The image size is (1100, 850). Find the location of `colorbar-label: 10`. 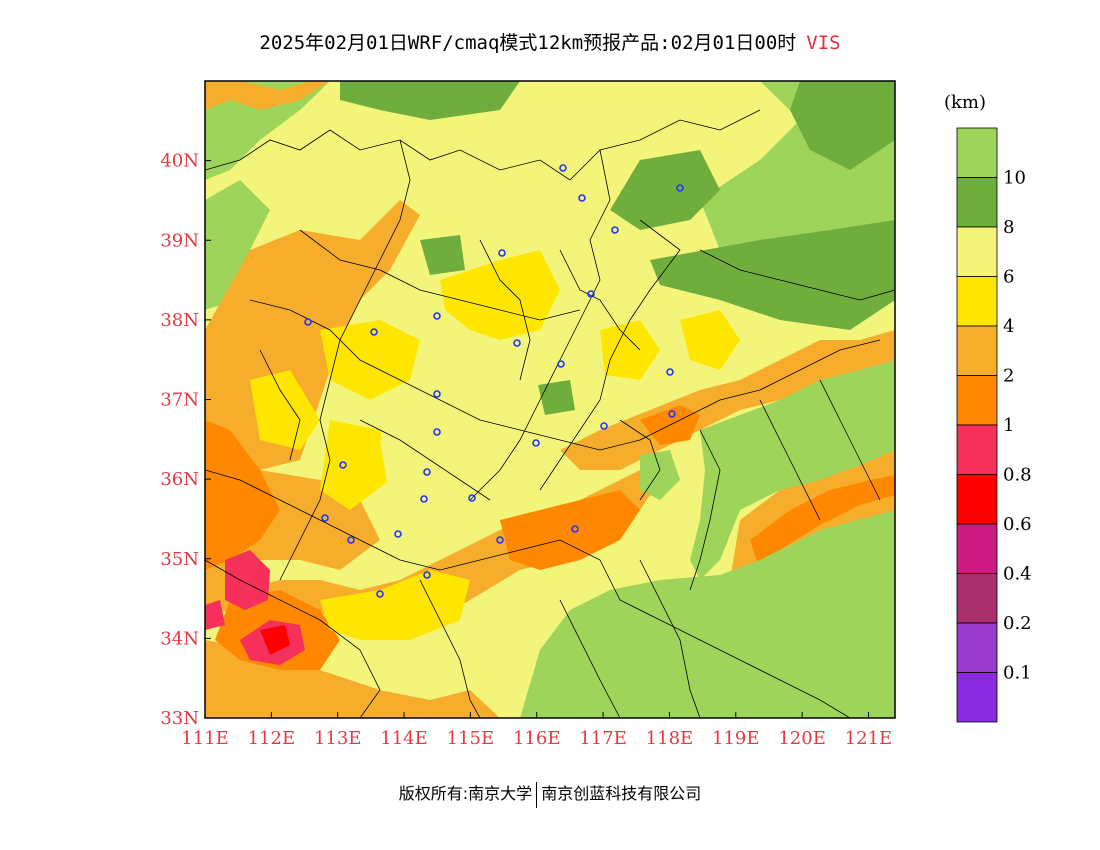

colorbar-label: 10 is located at coordinates (1014, 178).